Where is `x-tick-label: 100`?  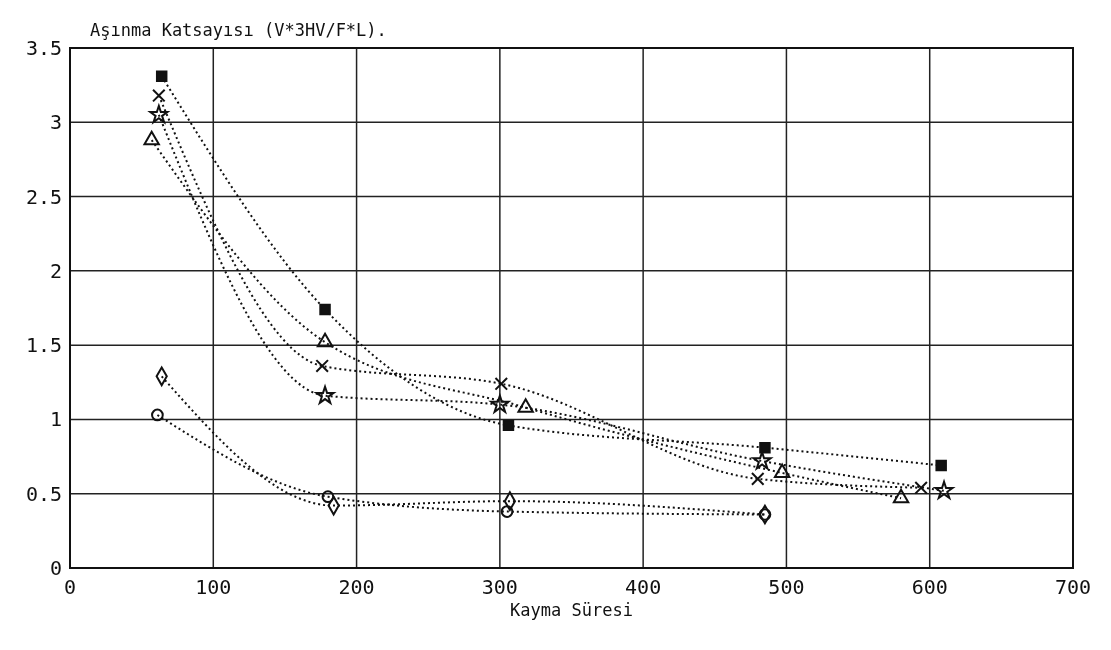 x-tick-label: 100 is located at coordinates (213, 587).